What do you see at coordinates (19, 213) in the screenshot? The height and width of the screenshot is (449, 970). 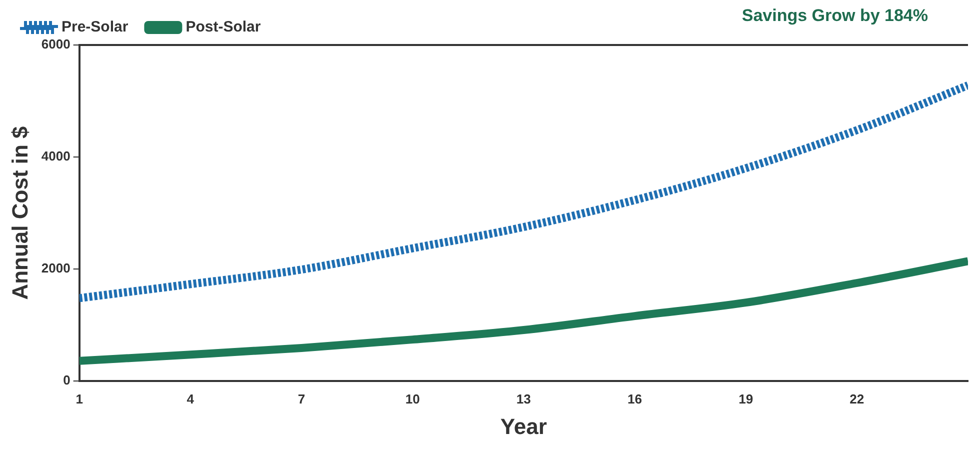 I see `y-axis-title: Annual Cost in $` at bounding box center [19, 213].